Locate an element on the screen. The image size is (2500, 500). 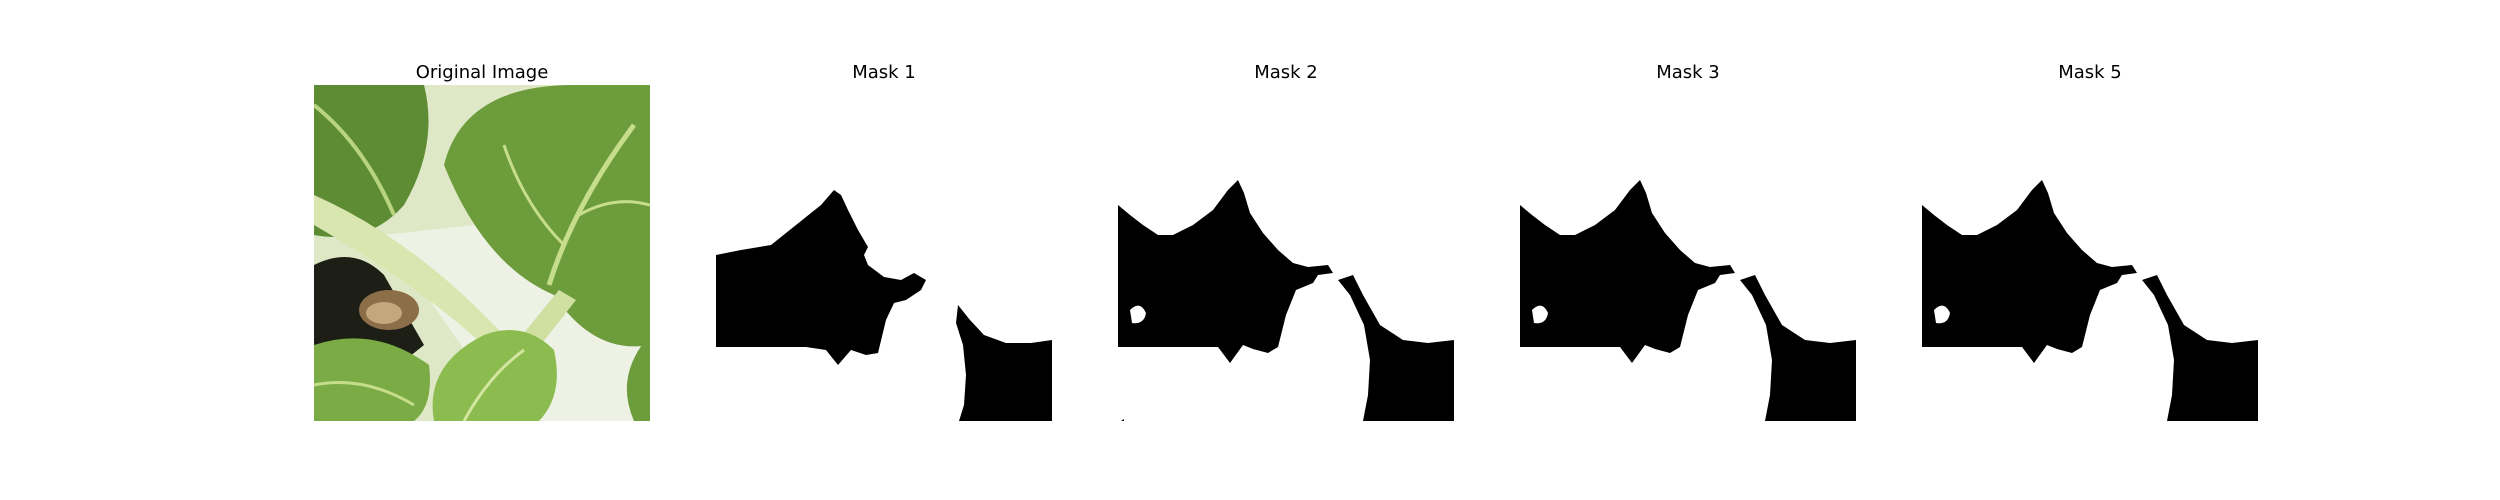
panel-title: Mask 5 is located at coordinates (2090, 72).